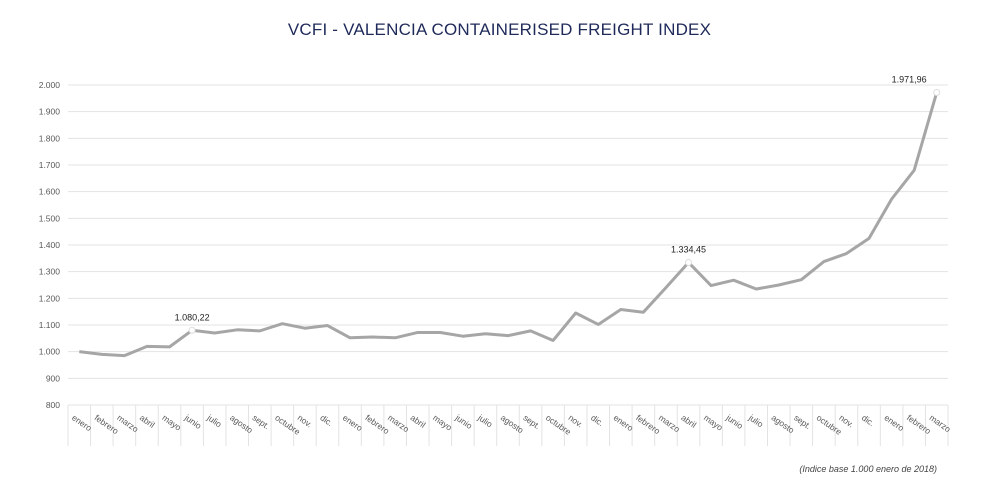 The height and width of the screenshot is (500, 999). Describe the element at coordinates (688, 249) in the screenshot. I see `data-label: 1.334,45` at that location.